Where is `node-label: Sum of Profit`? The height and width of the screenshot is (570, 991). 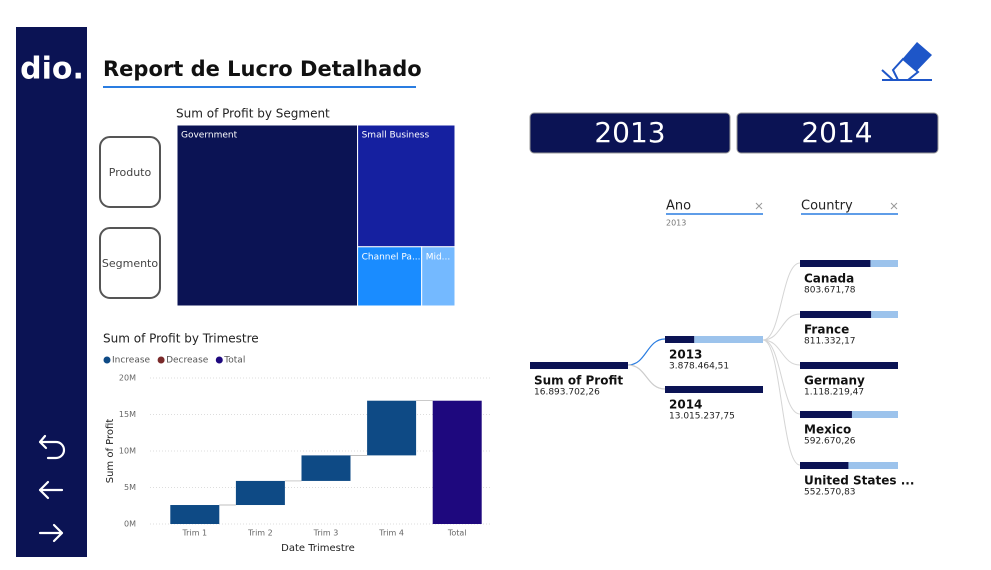
node-label: Sum of Profit is located at coordinates (578, 381).